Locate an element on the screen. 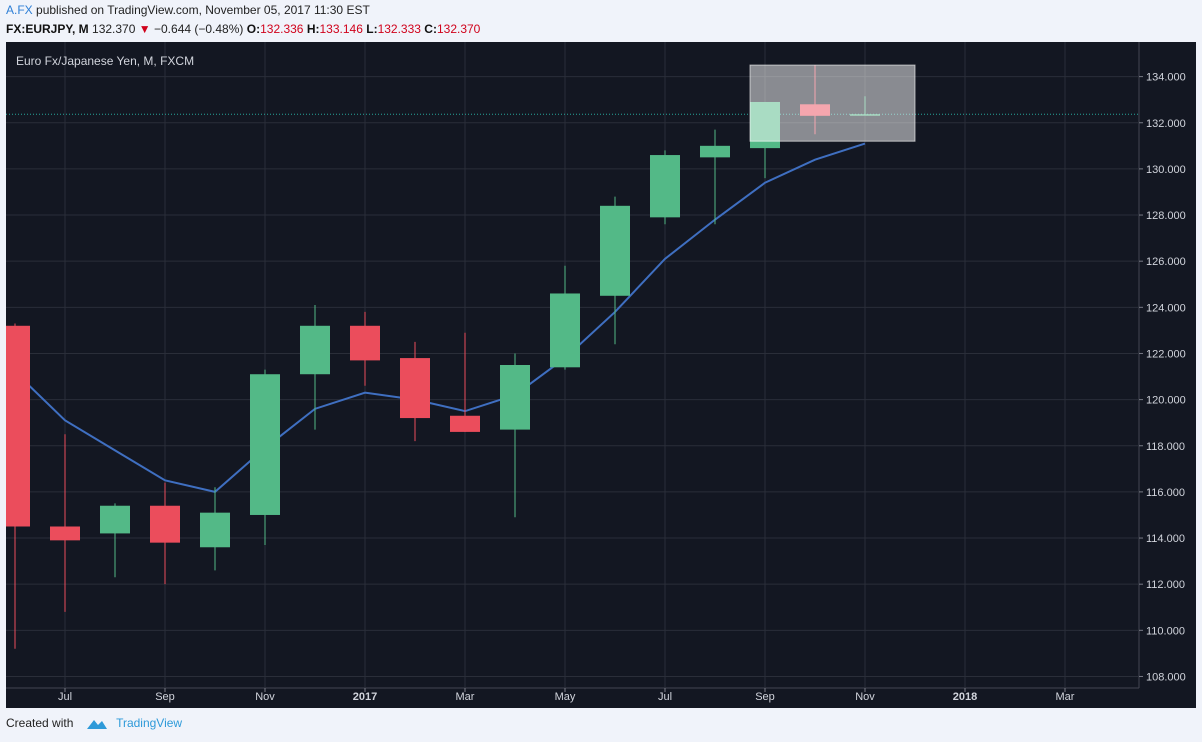 The image size is (1202, 742). highlight-box is located at coordinates (832, 103).